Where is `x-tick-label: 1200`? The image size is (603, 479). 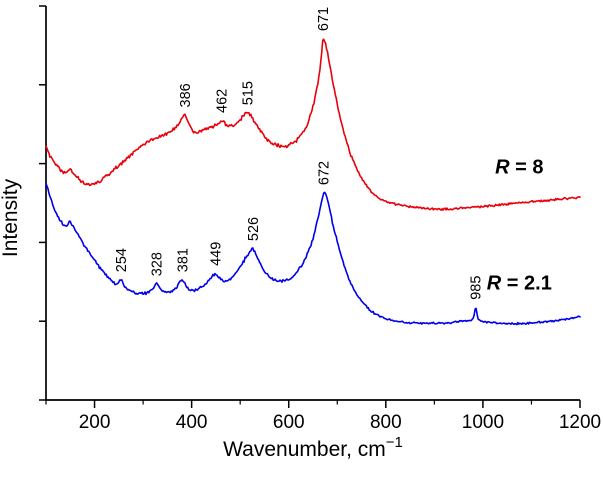
x-tick-label: 1200 is located at coordinates (580, 422).